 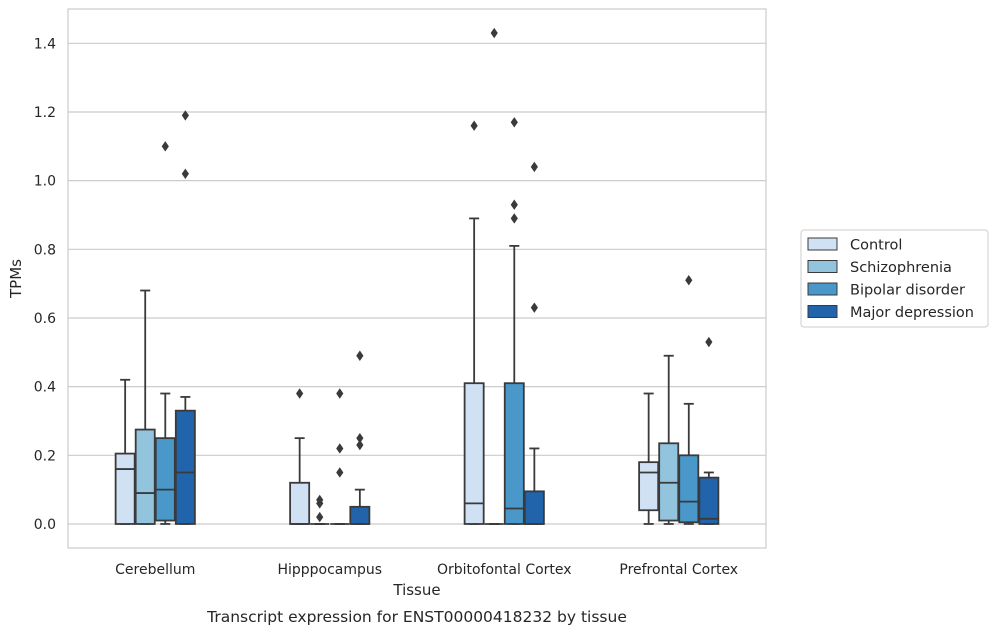 I want to click on y-tick-label: 1.4, so click(x=45, y=44).